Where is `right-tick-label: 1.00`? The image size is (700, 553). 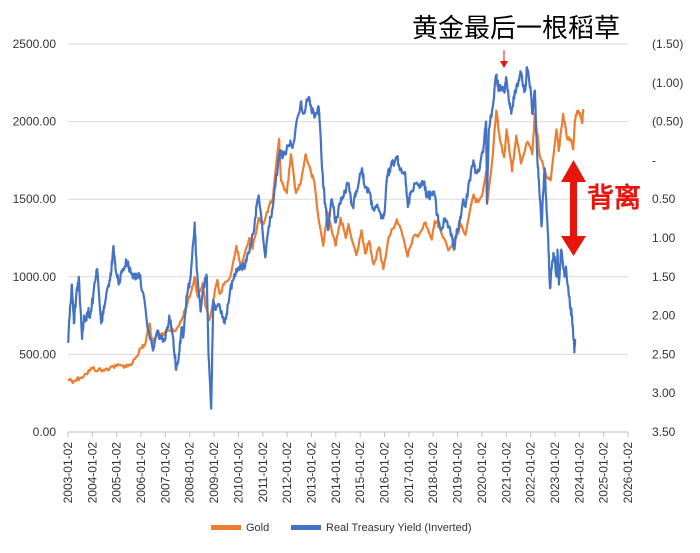
right-tick-label: 1.00 is located at coordinates (664, 238).